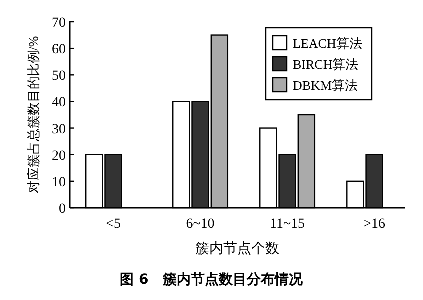 The height and width of the screenshot is (300, 423). I want to click on y-tick-label: 50, so click(59, 76).